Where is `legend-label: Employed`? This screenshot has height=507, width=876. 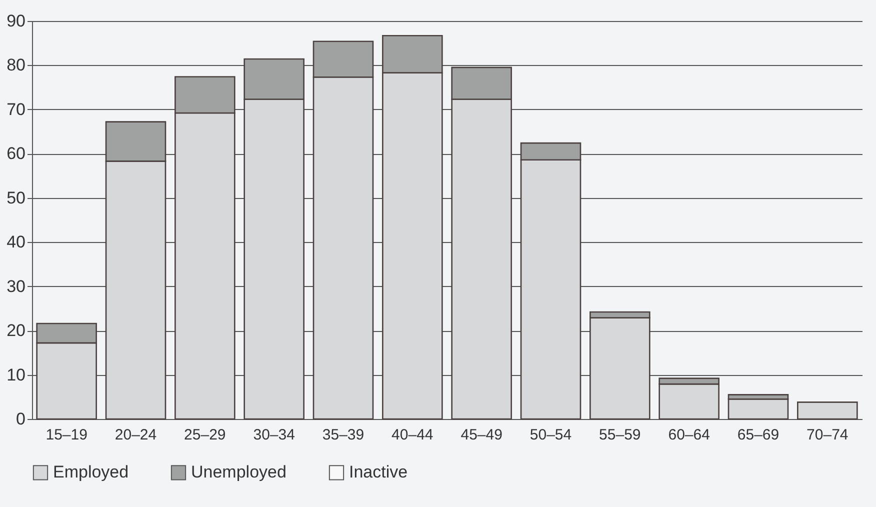 legend-label: Employed is located at coordinates (91, 472).